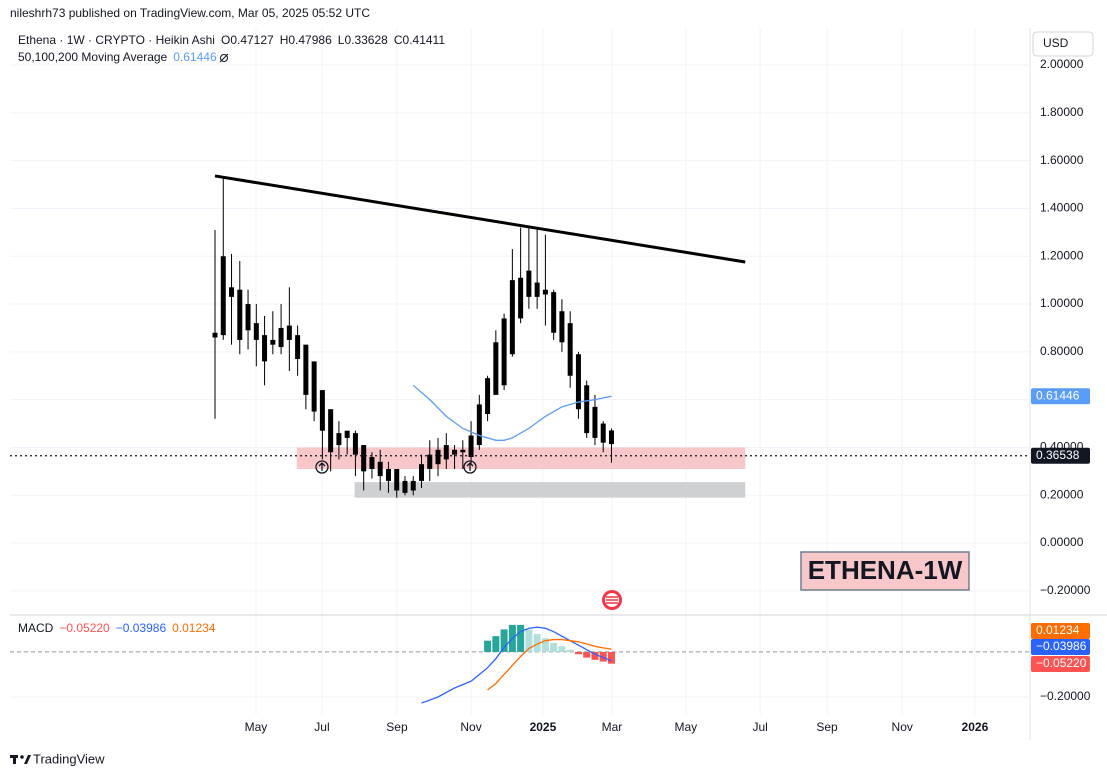 The width and height of the screenshot is (1107, 777). I want to click on legend: MACD −0.05220 −0.03986 0.01234, so click(117, 628).